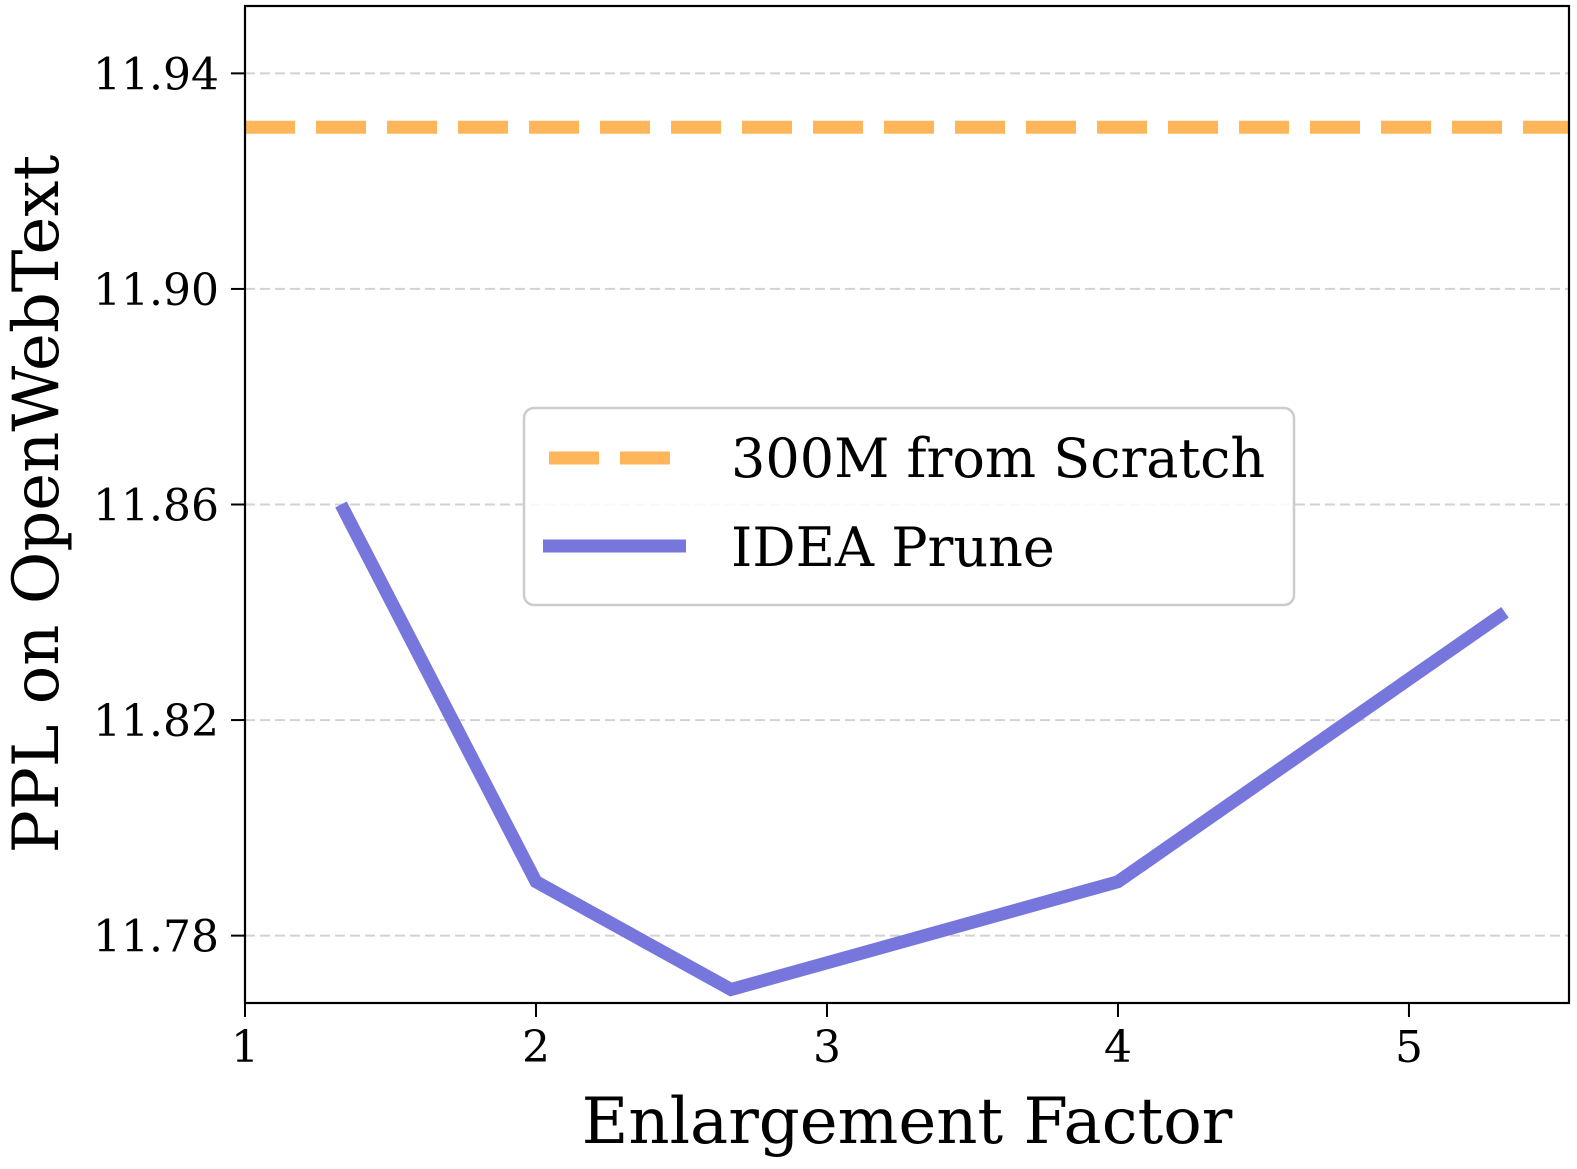  What do you see at coordinates (156, 721) in the screenshot?
I see `y-tick-label-11-82: 11.82` at bounding box center [156, 721].